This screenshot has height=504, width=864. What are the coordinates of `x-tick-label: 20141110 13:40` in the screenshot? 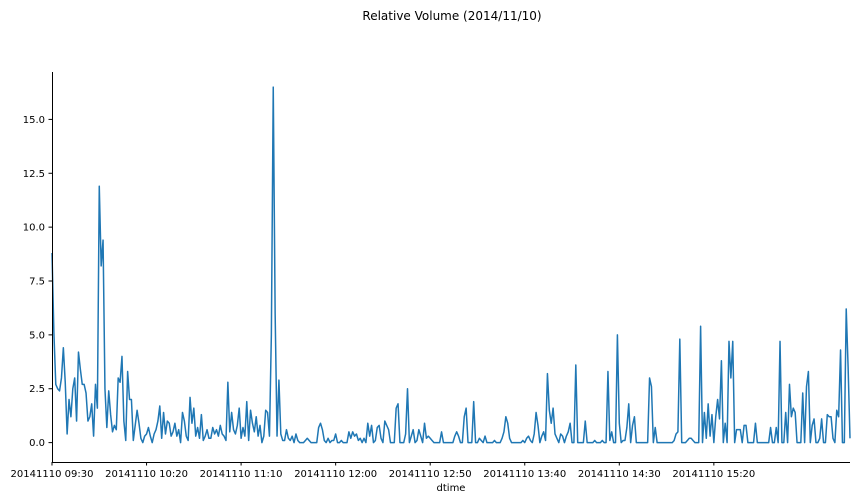 It's located at (524, 474).